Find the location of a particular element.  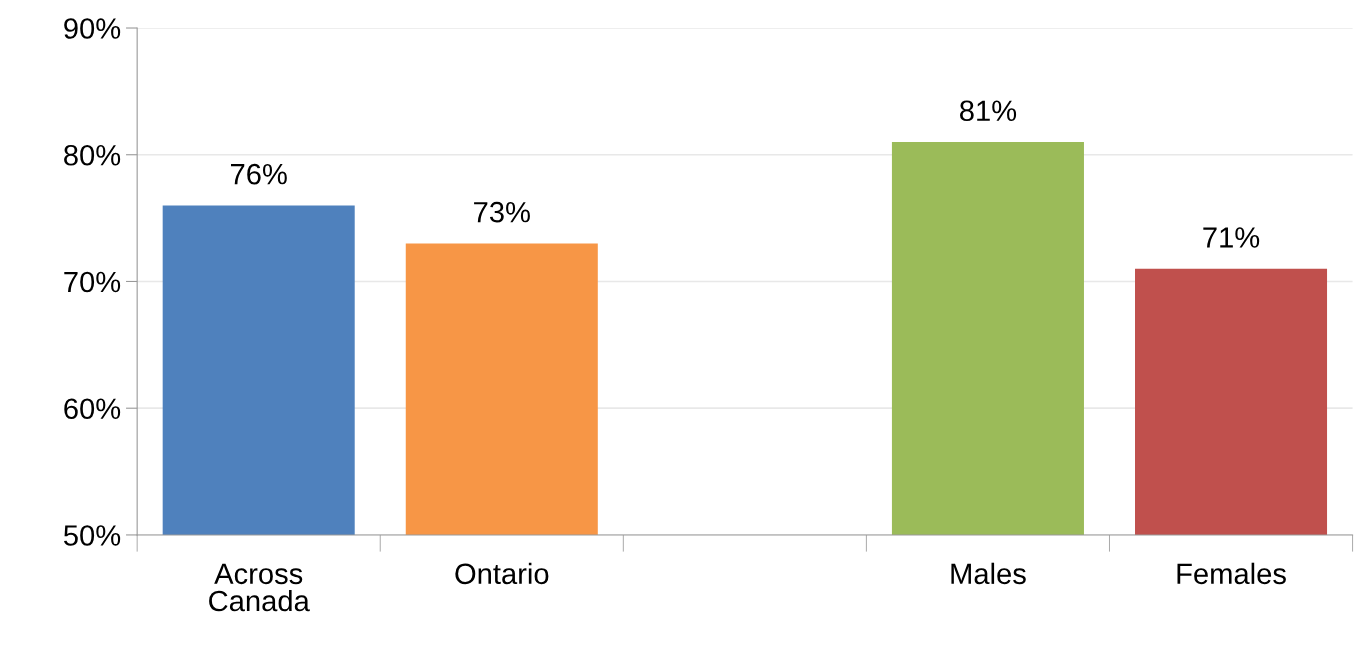

y-tick-label: 60% is located at coordinates (92, 409).